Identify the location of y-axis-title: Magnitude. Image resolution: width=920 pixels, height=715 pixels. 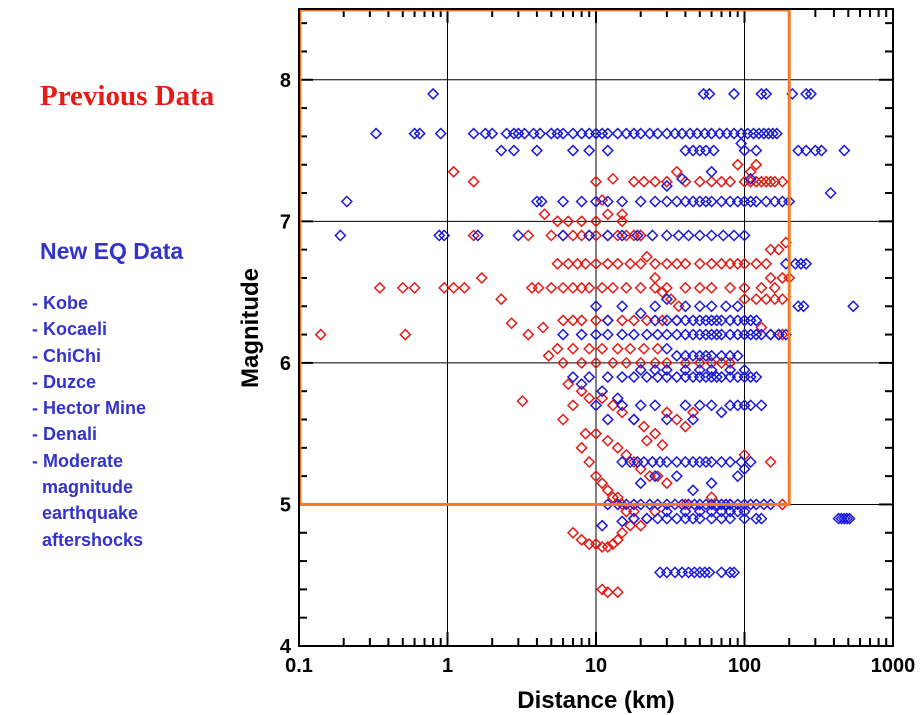
(250, 328).